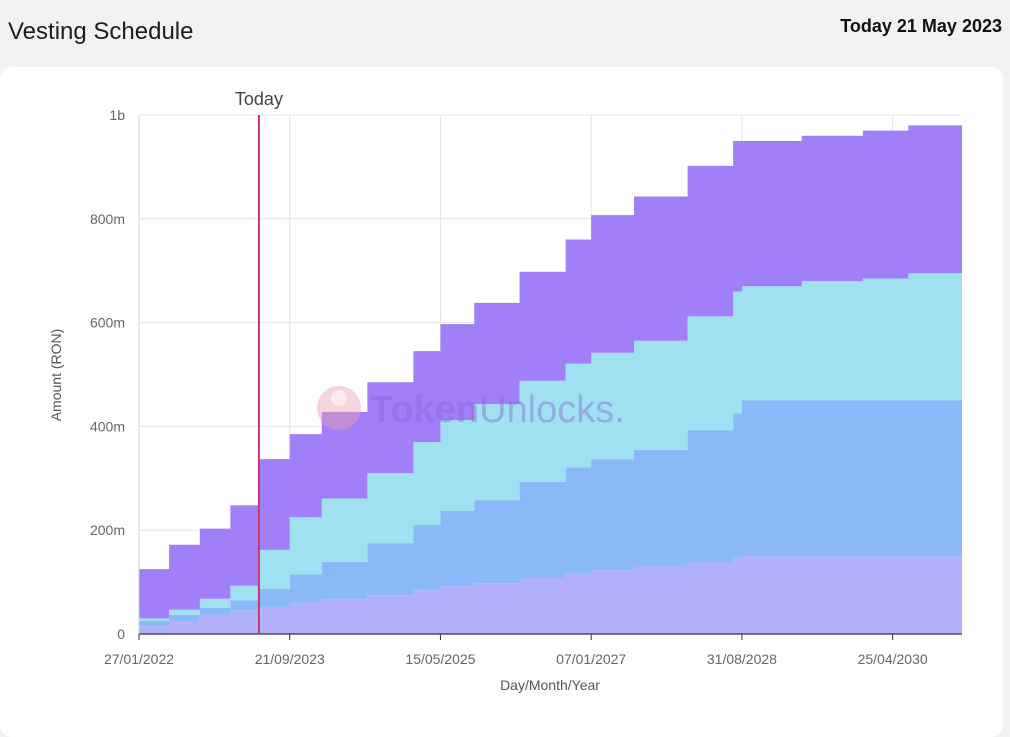  I want to click on today-marker: Today, so click(259, 361).